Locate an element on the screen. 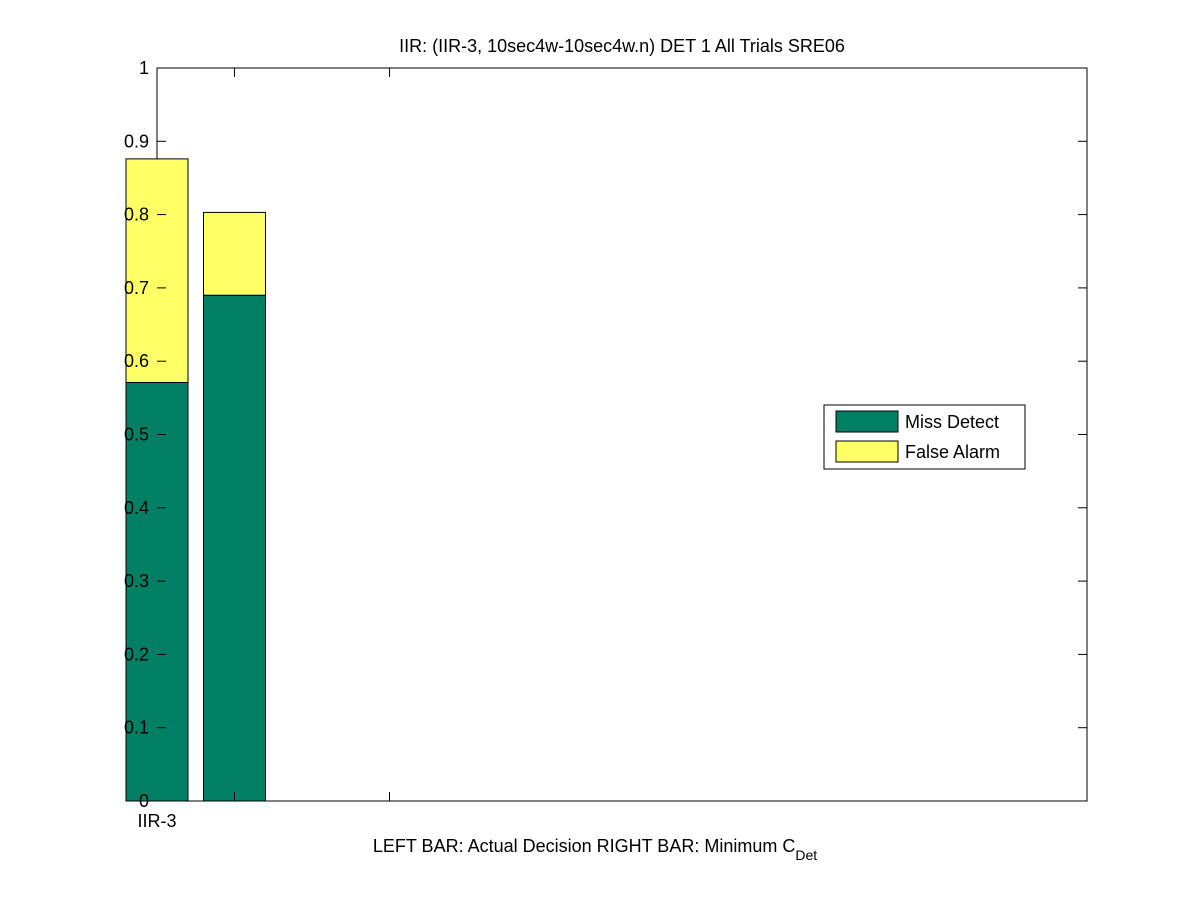  x-axis-label-subscript: Det is located at coordinates (806, 855).